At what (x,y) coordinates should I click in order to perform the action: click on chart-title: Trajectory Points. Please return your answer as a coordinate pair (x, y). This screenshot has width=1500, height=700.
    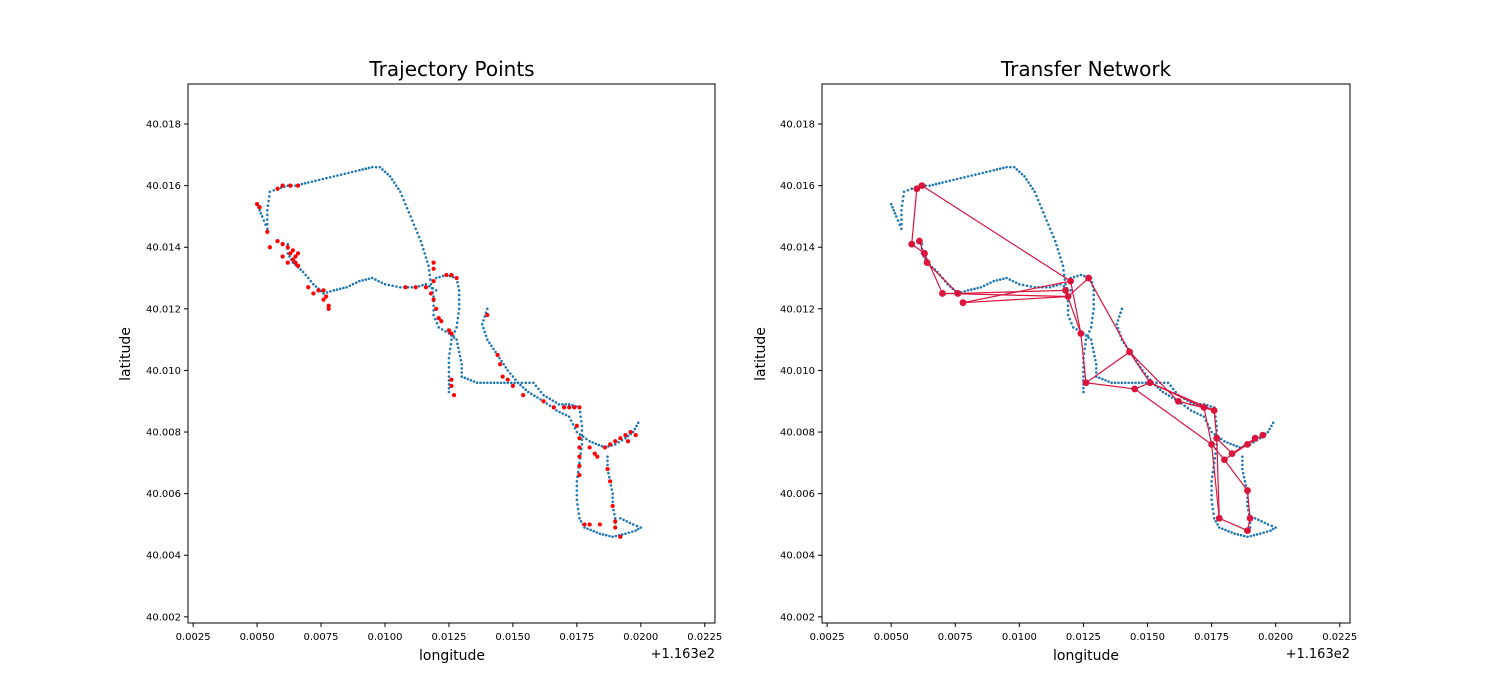
    Looking at the image, I should click on (451, 69).